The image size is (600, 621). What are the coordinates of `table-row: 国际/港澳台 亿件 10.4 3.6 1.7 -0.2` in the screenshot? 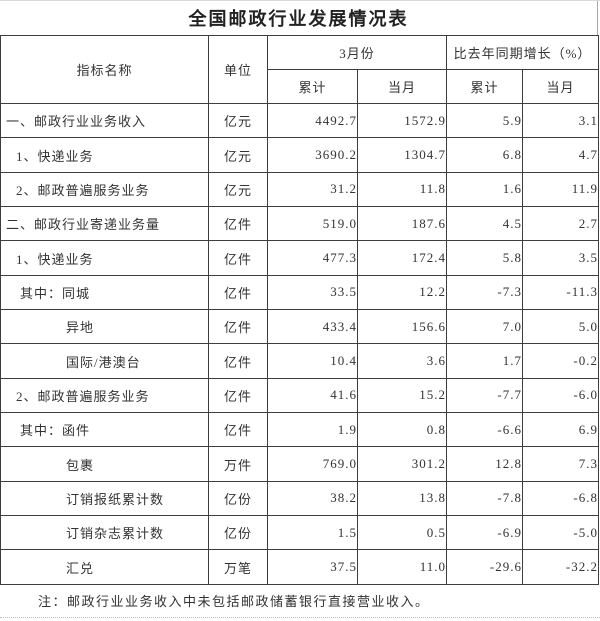 It's located at (300, 361).